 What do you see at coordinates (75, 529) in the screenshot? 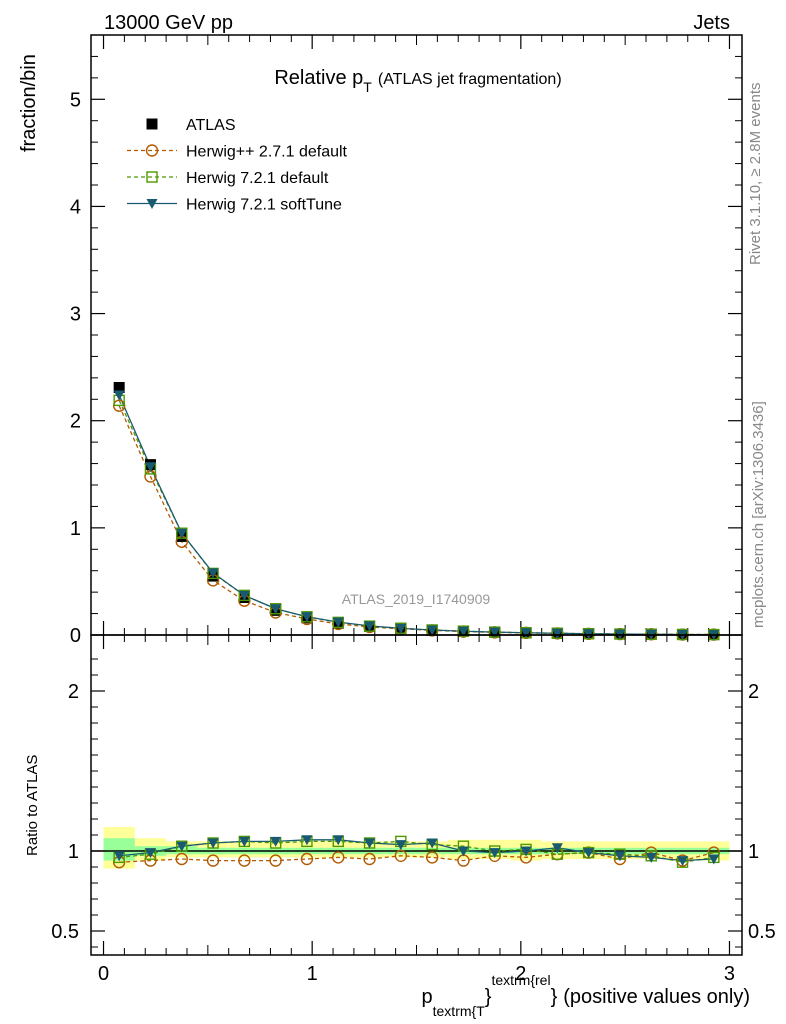
I see `main-y-tick-label: 1` at bounding box center [75, 529].